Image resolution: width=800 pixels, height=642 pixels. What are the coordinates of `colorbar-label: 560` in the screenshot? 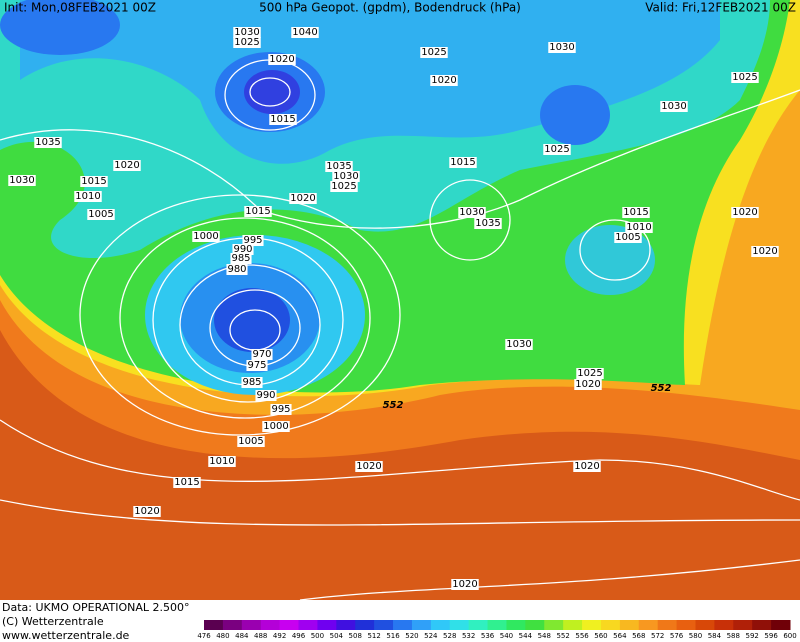 It's located at (600, 636).